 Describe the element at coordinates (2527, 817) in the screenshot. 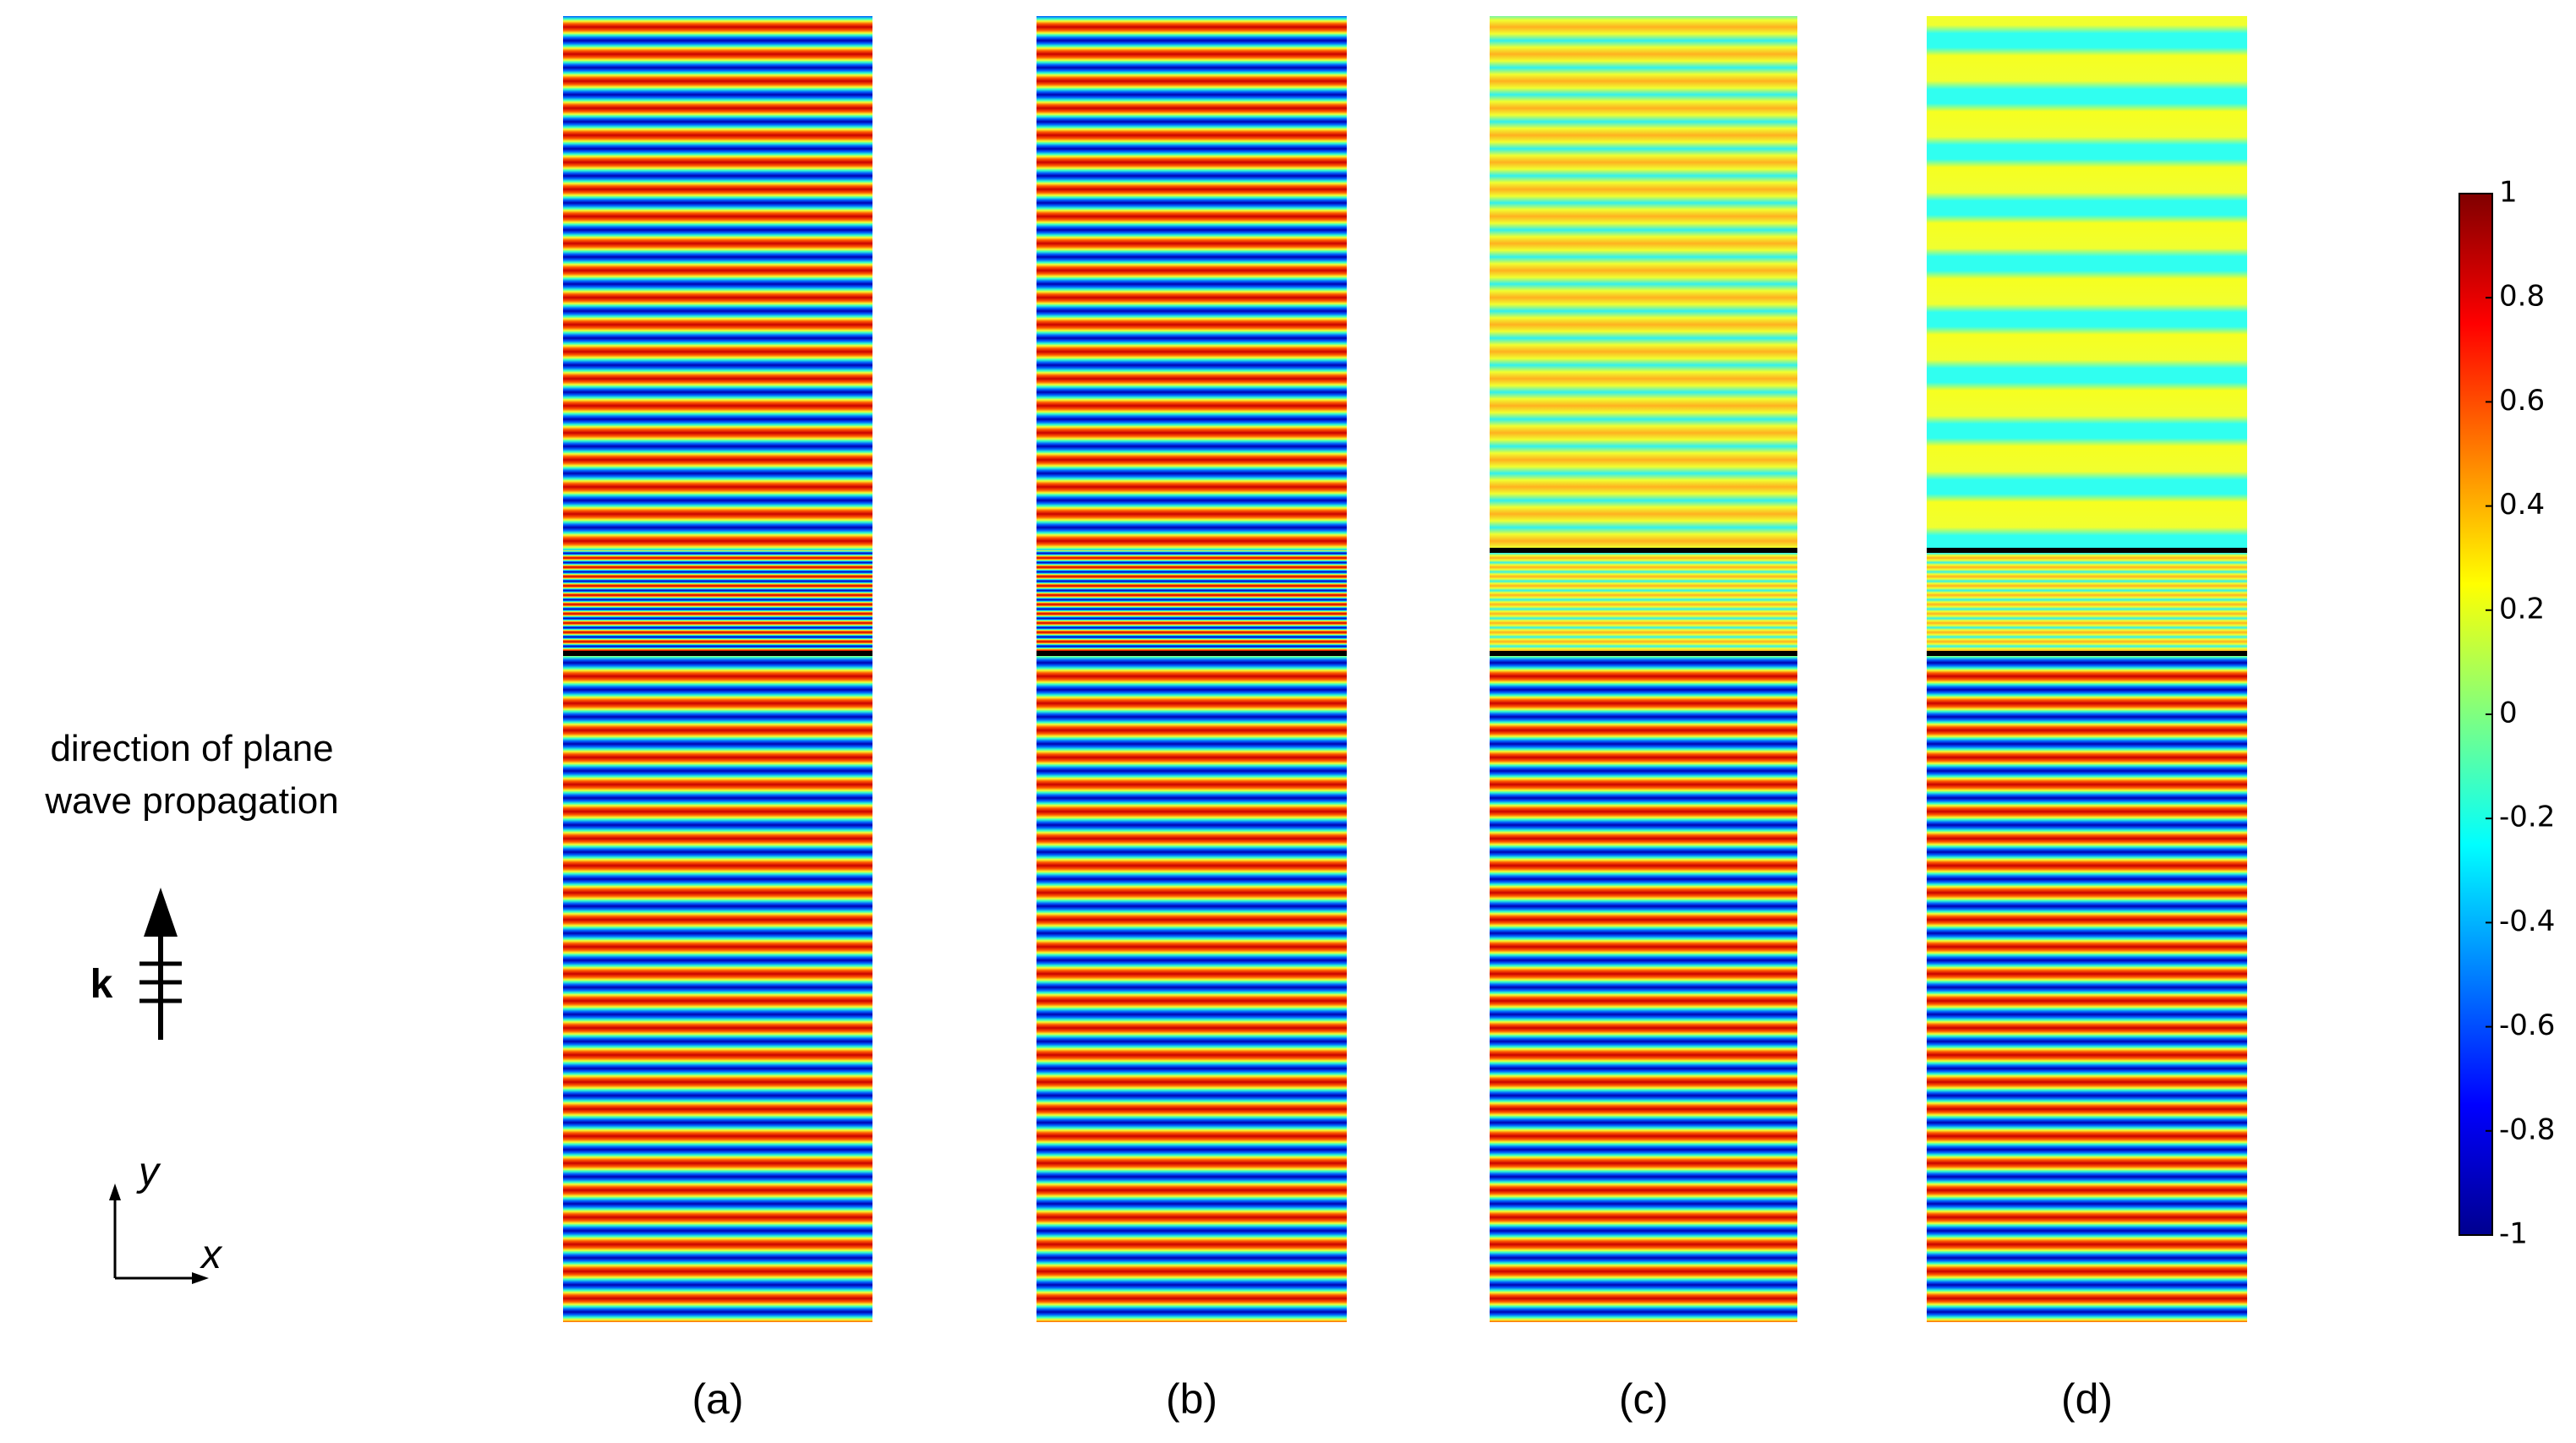

I see `colorbar-tick-label: -0.2` at that location.